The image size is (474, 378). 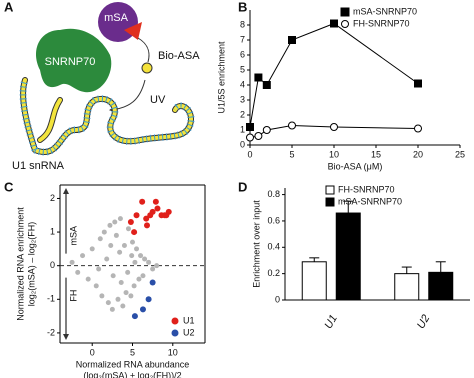 What do you see at coordinates (330, 322) in the screenshot?
I see `x-tick-label: U1` at bounding box center [330, 322].